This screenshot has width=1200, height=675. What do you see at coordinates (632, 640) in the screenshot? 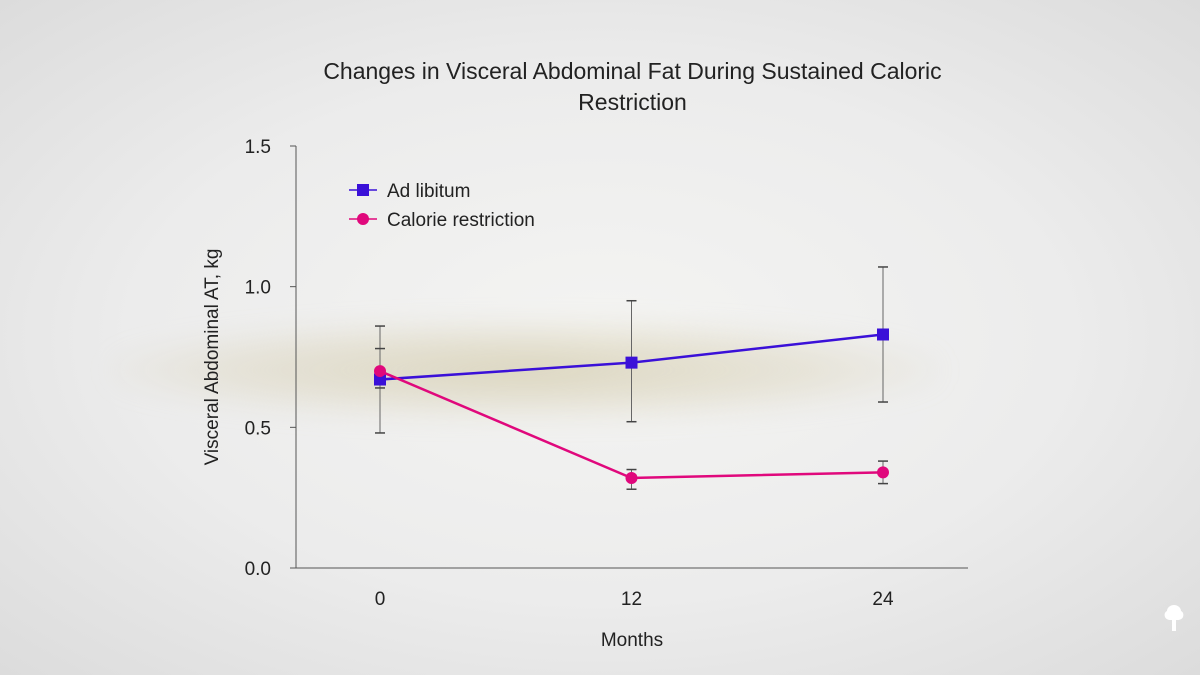
I see `x-axis-label: Months` at bounding box center [632, 640].